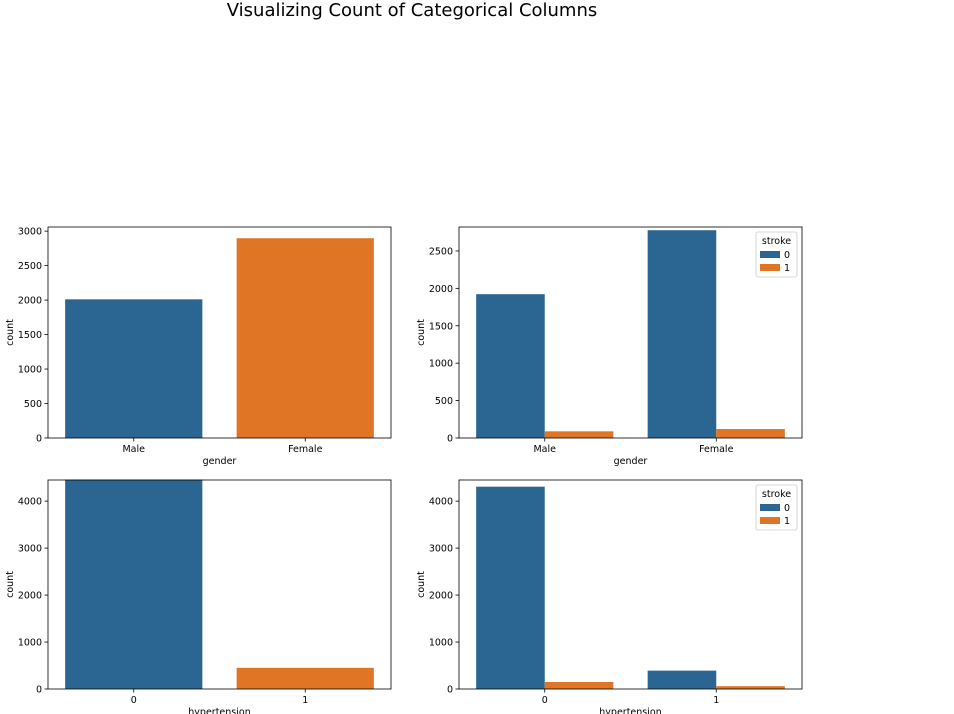  Describe the element at coordinates (421, 584) in the screenshot. I see `chart4-ylabel: count` at that location.